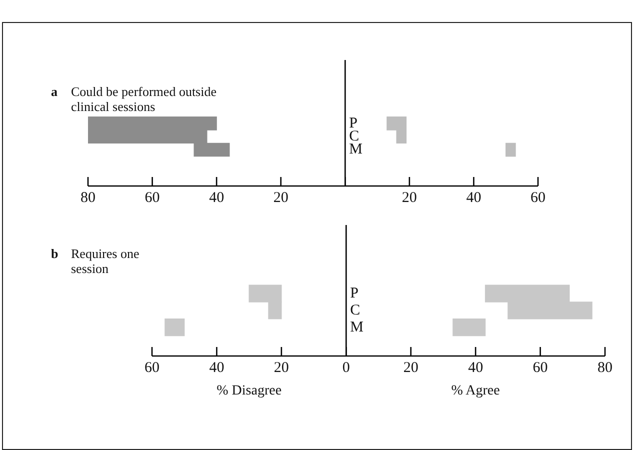 The width and height of the screenshot is (634, 450). What do you see at coordinates (355, 310) in the screenshot?
I see `y-tick-label: C` at bounding box center [355, 310].